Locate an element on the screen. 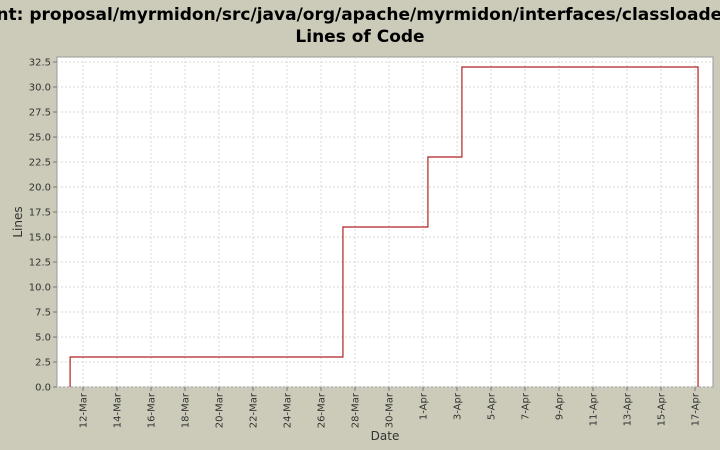 This screenshot has width=720, height=450. x-tick-label: 26-Mar is located at coordinates (321, 410).